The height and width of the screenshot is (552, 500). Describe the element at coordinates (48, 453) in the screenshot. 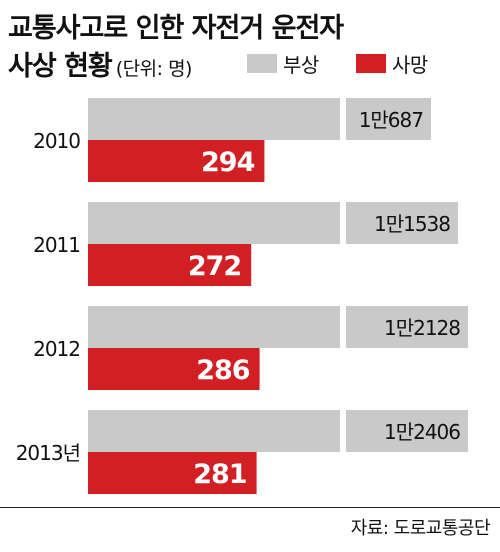

I see `category-label: 2013년` at that location.